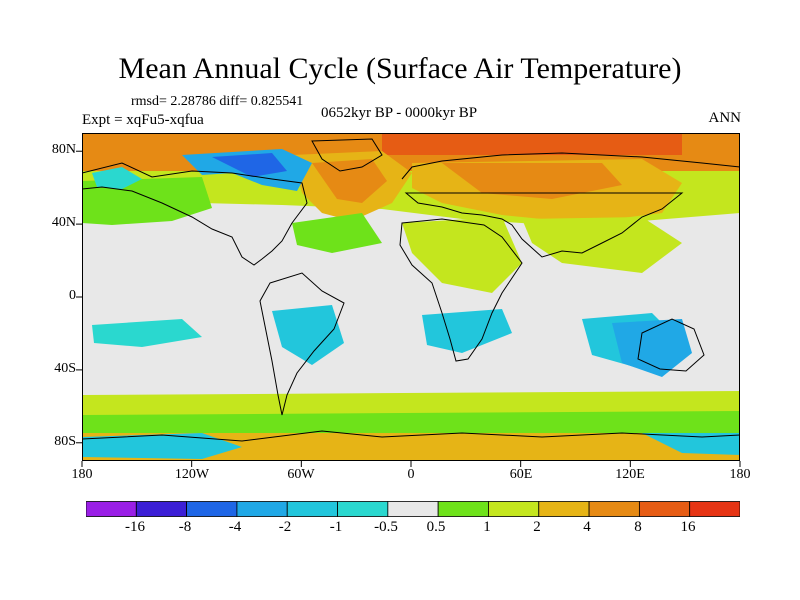 This screenshot has width=800, height=600. What do you see at coordinates (386, 527) in the screenshot?
I see `colorbar-label: -0.5` at bounding box center [386, 527].